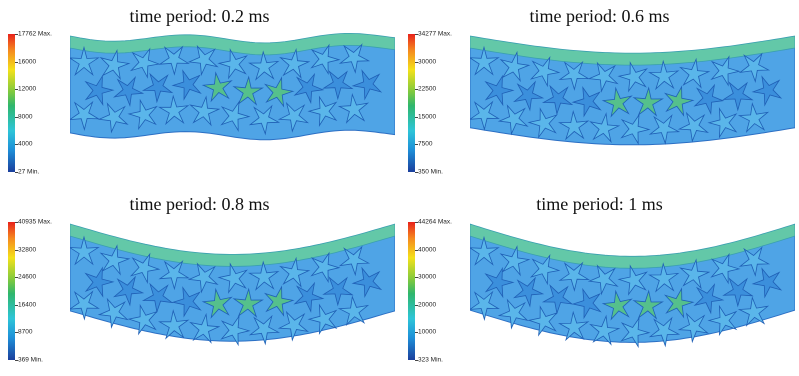 Image resolution: width=799 pixels, height=376 pixels. What do you see at coordinates (35, 222) in the screenshot?
I see `legend-max-label: 40935 Max.` at bounding box center [35, 222].